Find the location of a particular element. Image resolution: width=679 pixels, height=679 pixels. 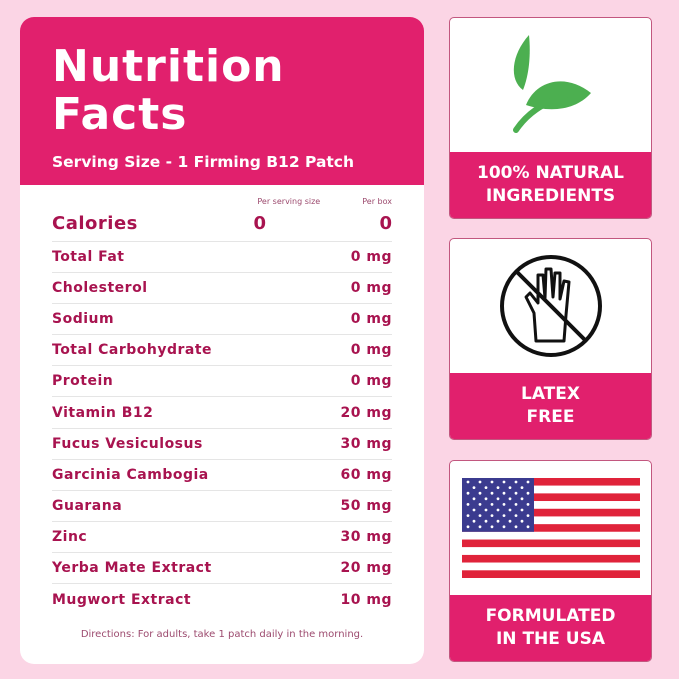

nutrient-amount: 50 mg is located at coordinates (366, 505).